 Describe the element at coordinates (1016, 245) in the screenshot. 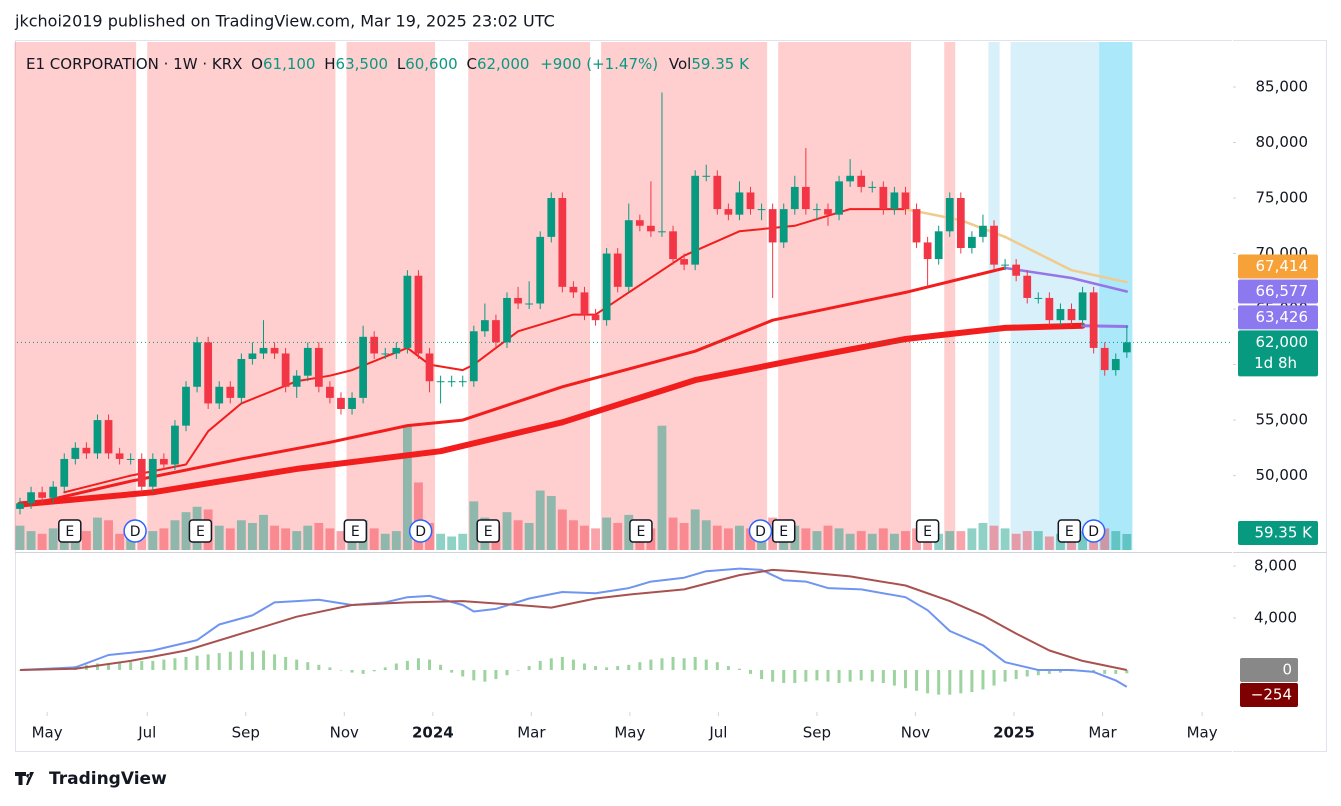

I see `moving-average` at that location.